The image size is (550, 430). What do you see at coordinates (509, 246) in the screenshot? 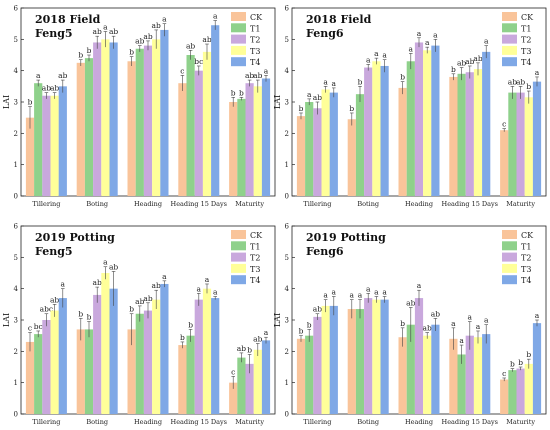
I see `legend-swatch-t1` at bounding box center [509, 246].